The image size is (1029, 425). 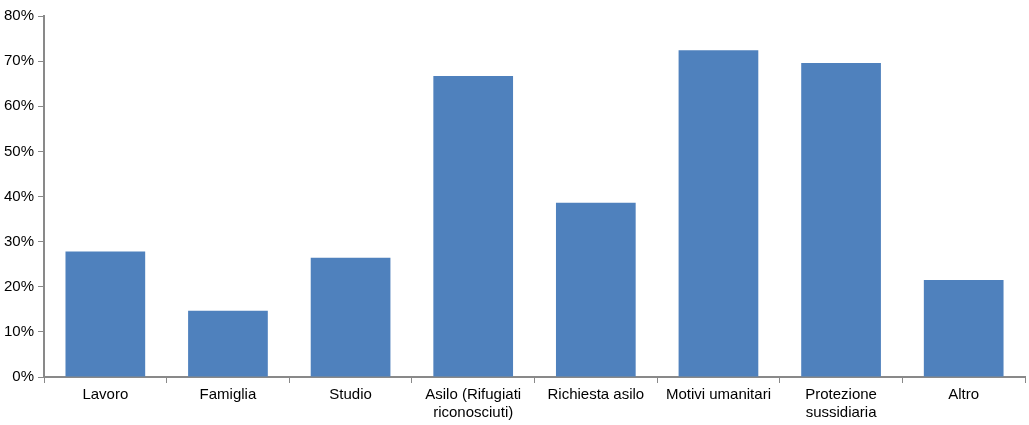 I want to click on y-tick-label: 30%, so click(x=19, y=240).